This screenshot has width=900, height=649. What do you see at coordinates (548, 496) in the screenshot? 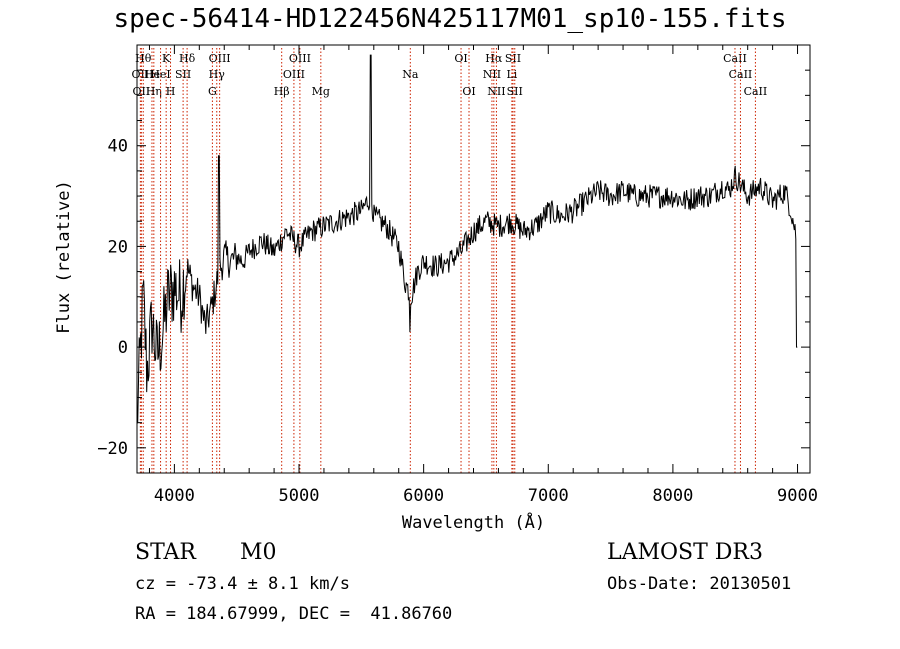
I see `x-tick-label: 7000` at bounding box center [548, 496].